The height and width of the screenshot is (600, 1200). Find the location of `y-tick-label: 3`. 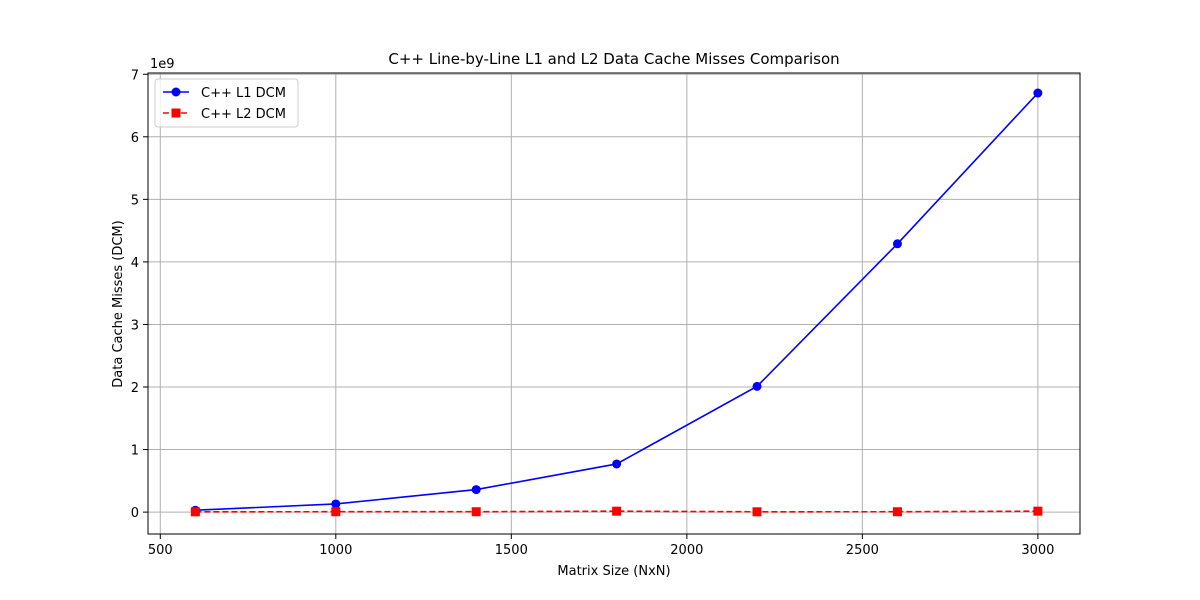

y-tick-label: 3 is located at coordinates (135, 325).